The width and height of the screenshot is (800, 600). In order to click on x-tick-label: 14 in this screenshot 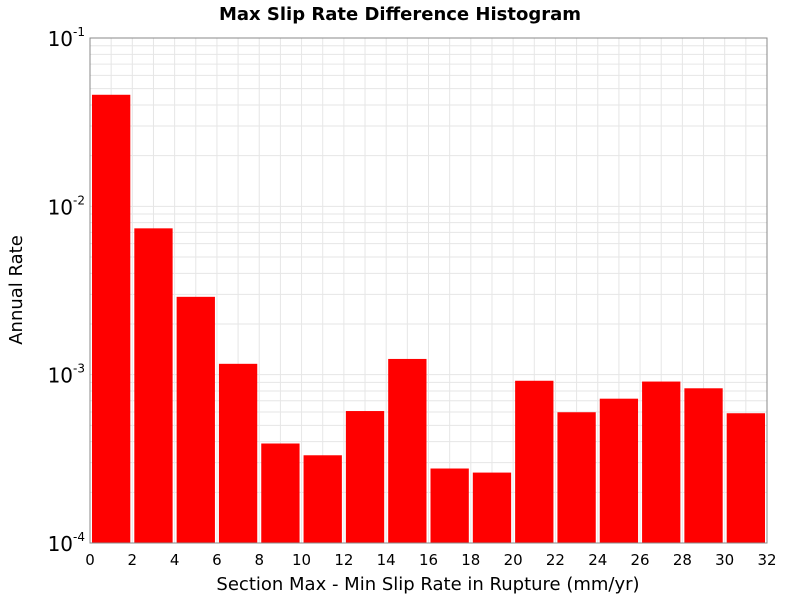, I will do `click(386, 560)`.